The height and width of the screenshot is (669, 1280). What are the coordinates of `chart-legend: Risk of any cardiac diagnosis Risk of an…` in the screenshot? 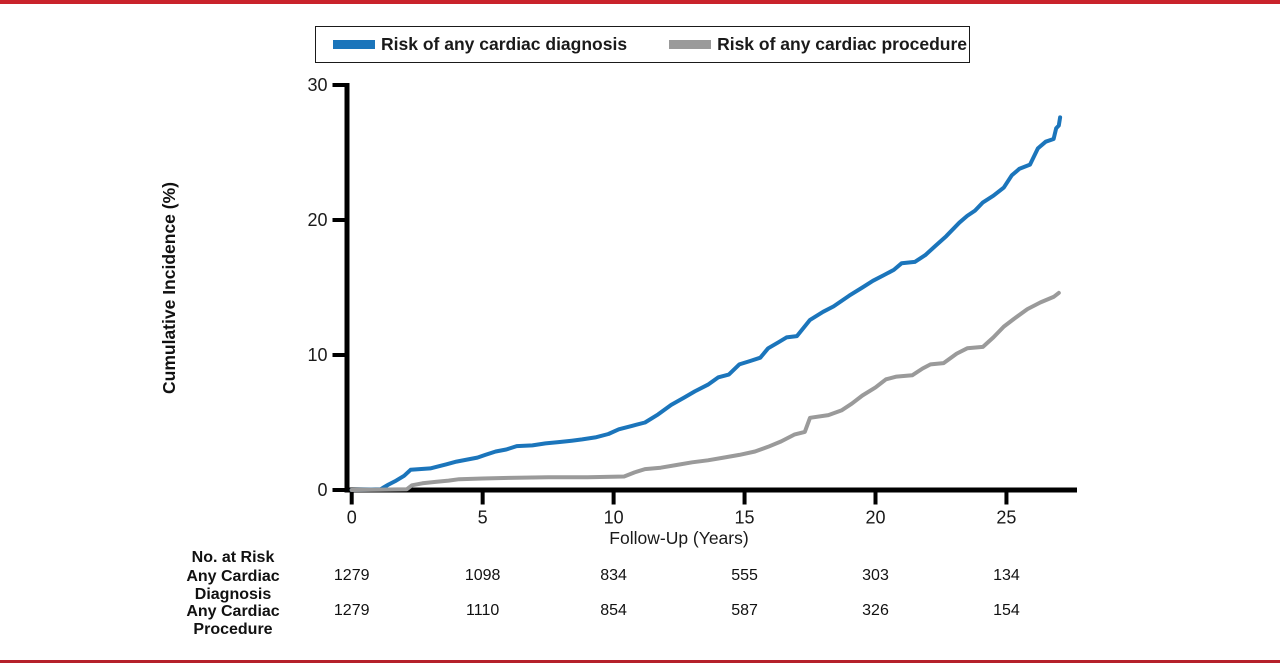 It's located at (642, 44).